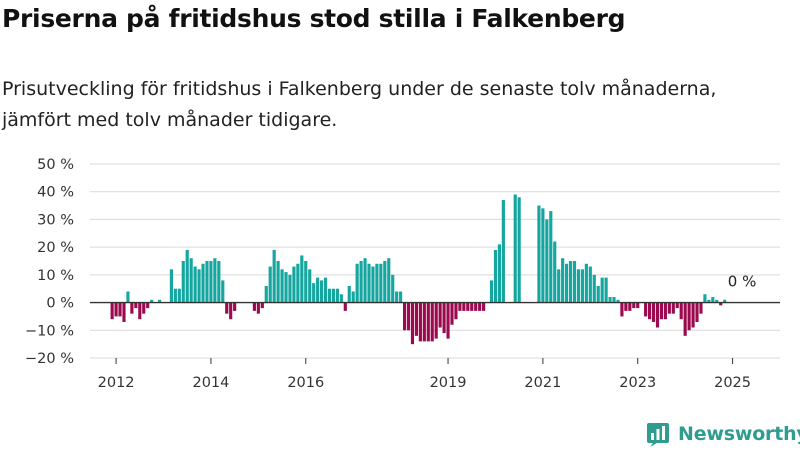  Describe the element at coordinates (658, 435) in the screenshot. I see `newsworthy-chart-icon` at that location.